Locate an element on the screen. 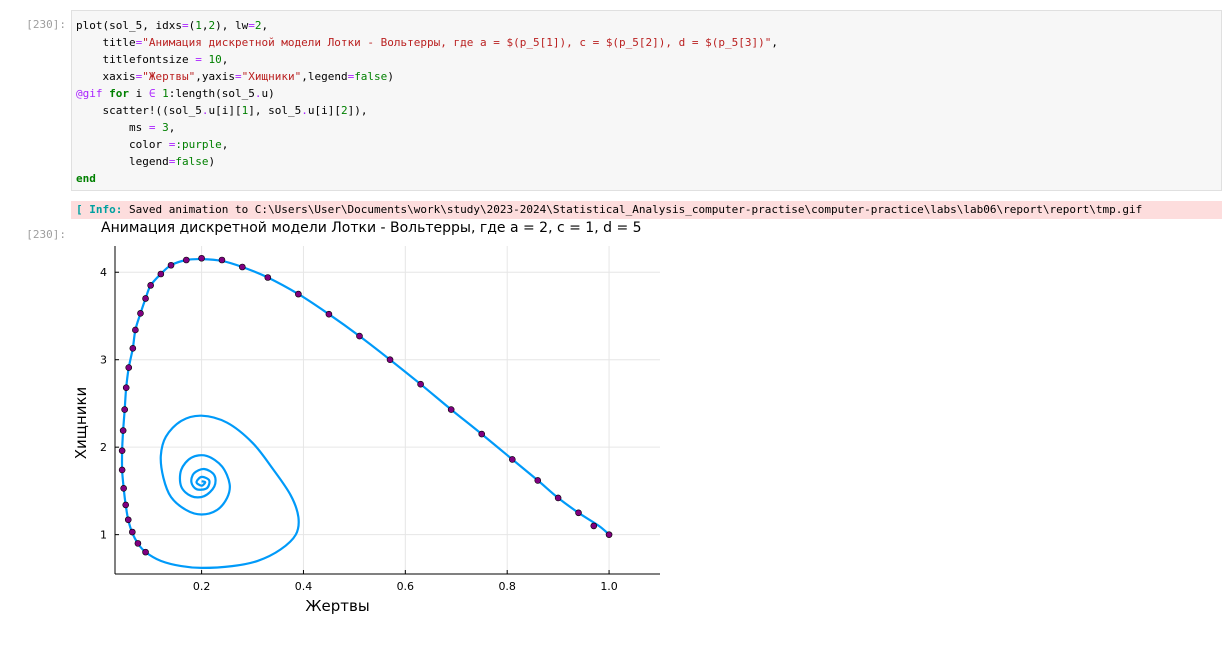  code-line: @gif for i ∈ 1:length(sol_5.u) is located at coordinates (427, 93).